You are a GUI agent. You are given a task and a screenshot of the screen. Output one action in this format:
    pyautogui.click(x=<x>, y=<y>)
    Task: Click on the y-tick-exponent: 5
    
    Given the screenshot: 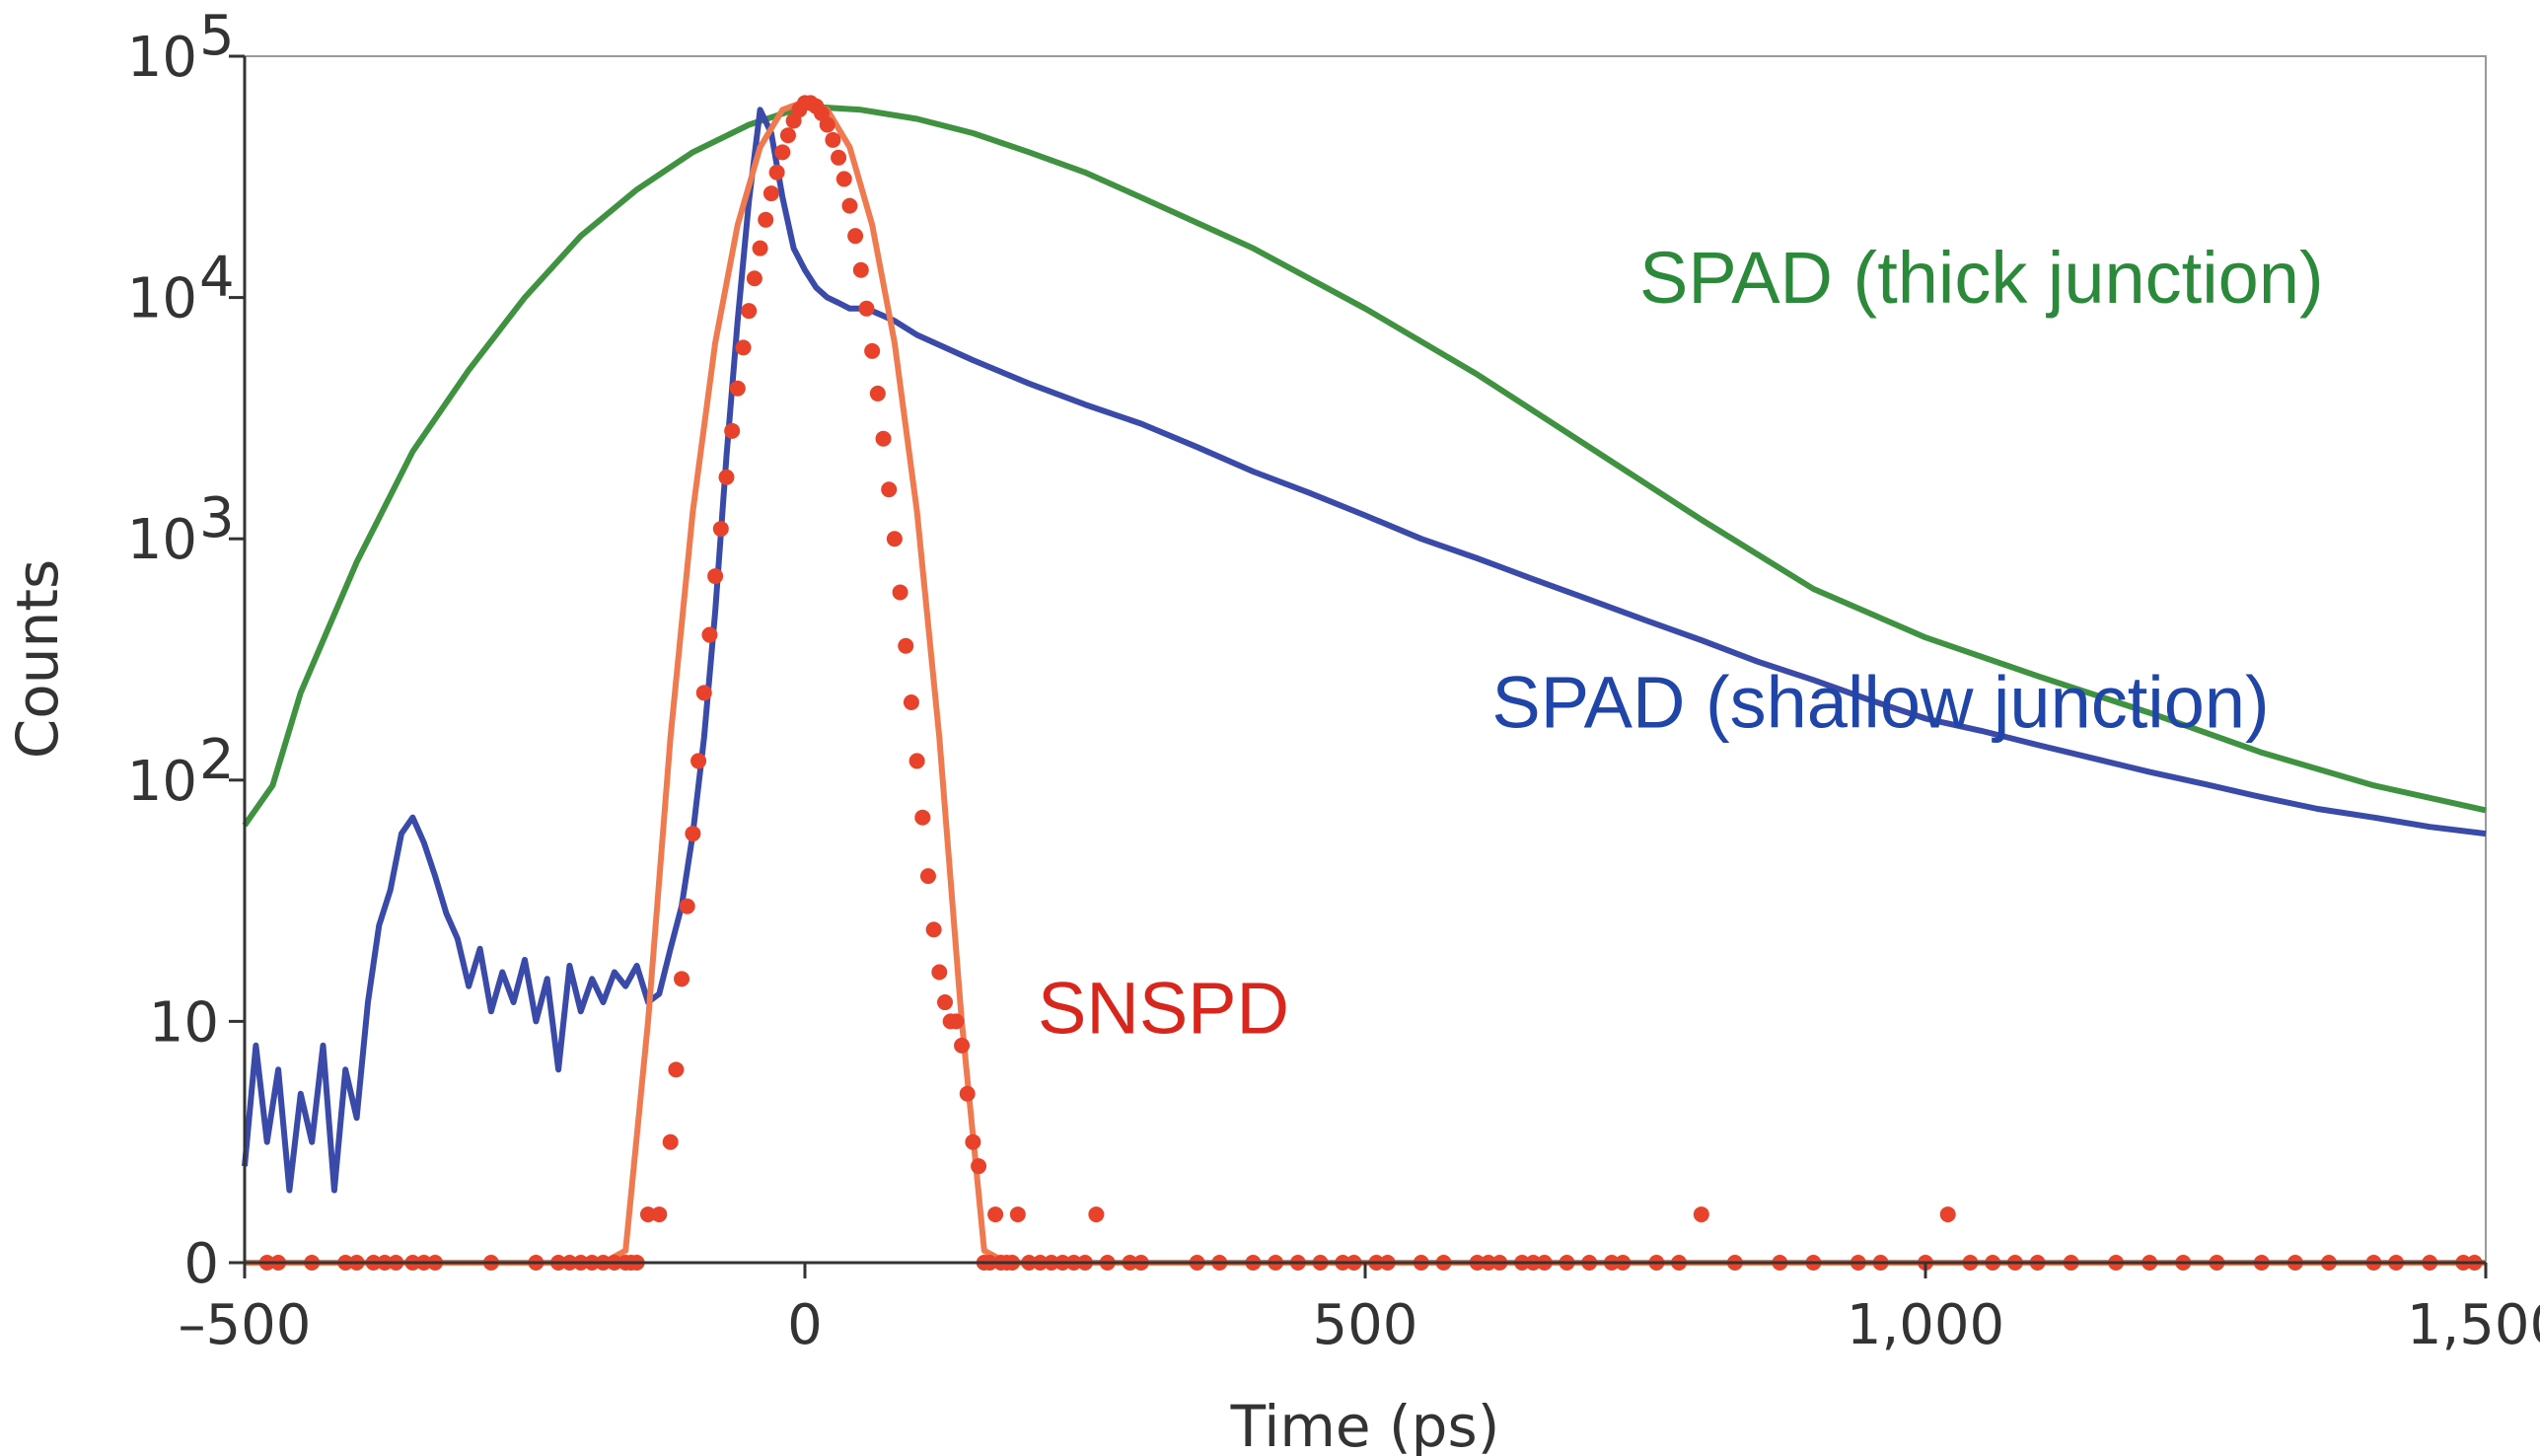 What is the action you would take?
    pyautogui.click(x=217, y=36)
    